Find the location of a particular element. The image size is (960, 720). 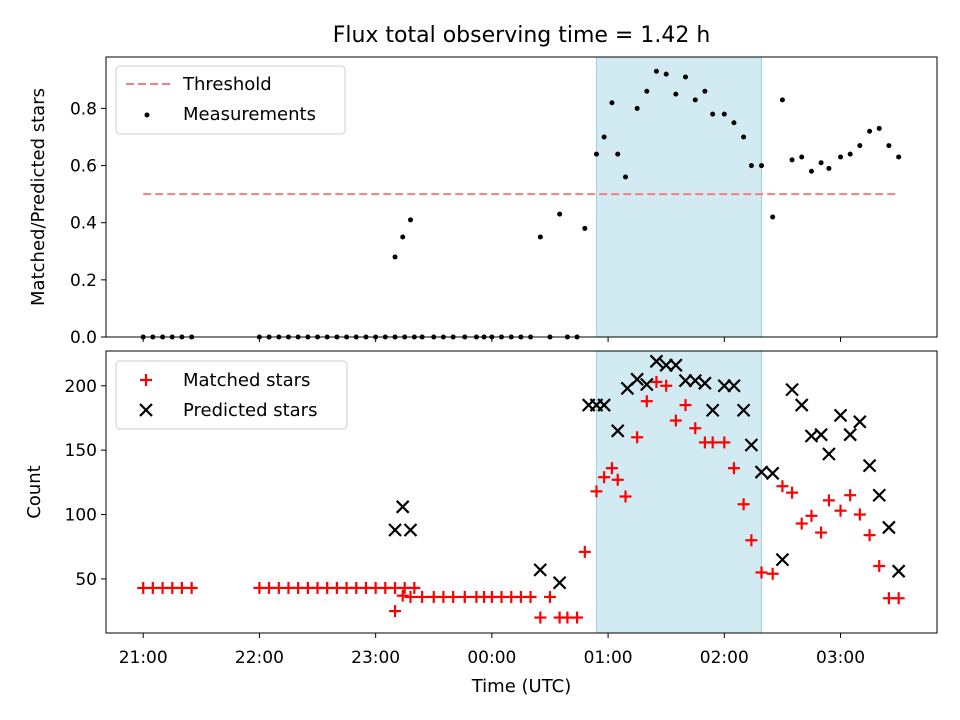

x-tick-label: 21:00 is located at coordinates (143, 658).